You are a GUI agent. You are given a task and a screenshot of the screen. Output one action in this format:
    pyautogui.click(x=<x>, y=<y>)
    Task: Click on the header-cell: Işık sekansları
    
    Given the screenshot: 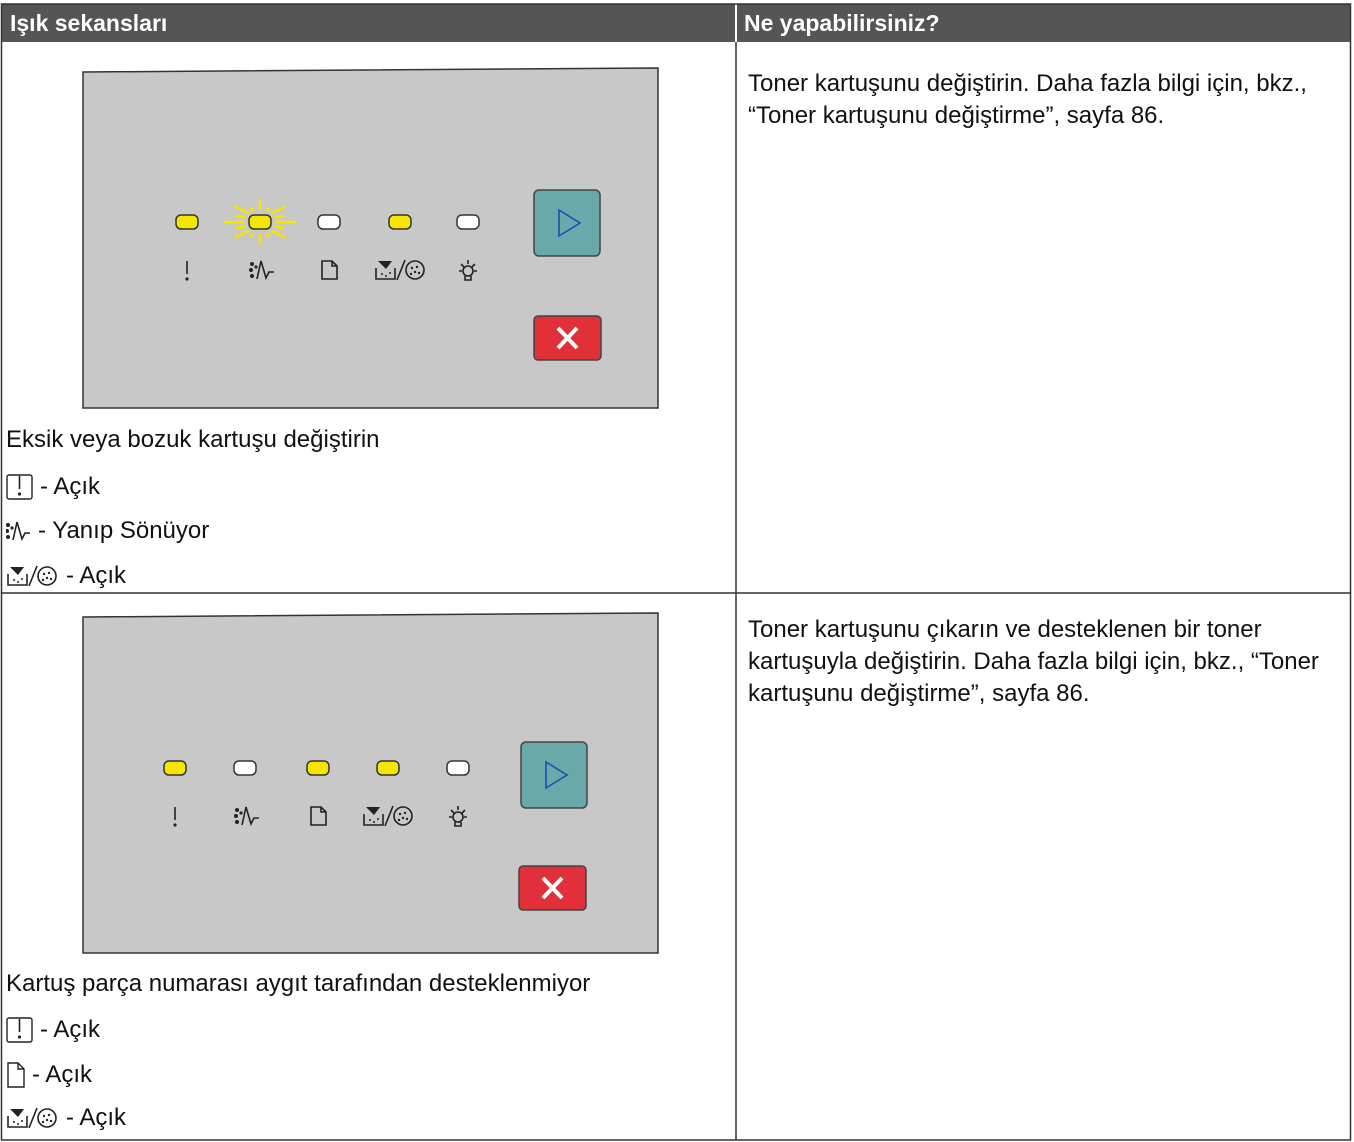 What is the action you would take?
    pyautogui.click(x=89, y=23)
    